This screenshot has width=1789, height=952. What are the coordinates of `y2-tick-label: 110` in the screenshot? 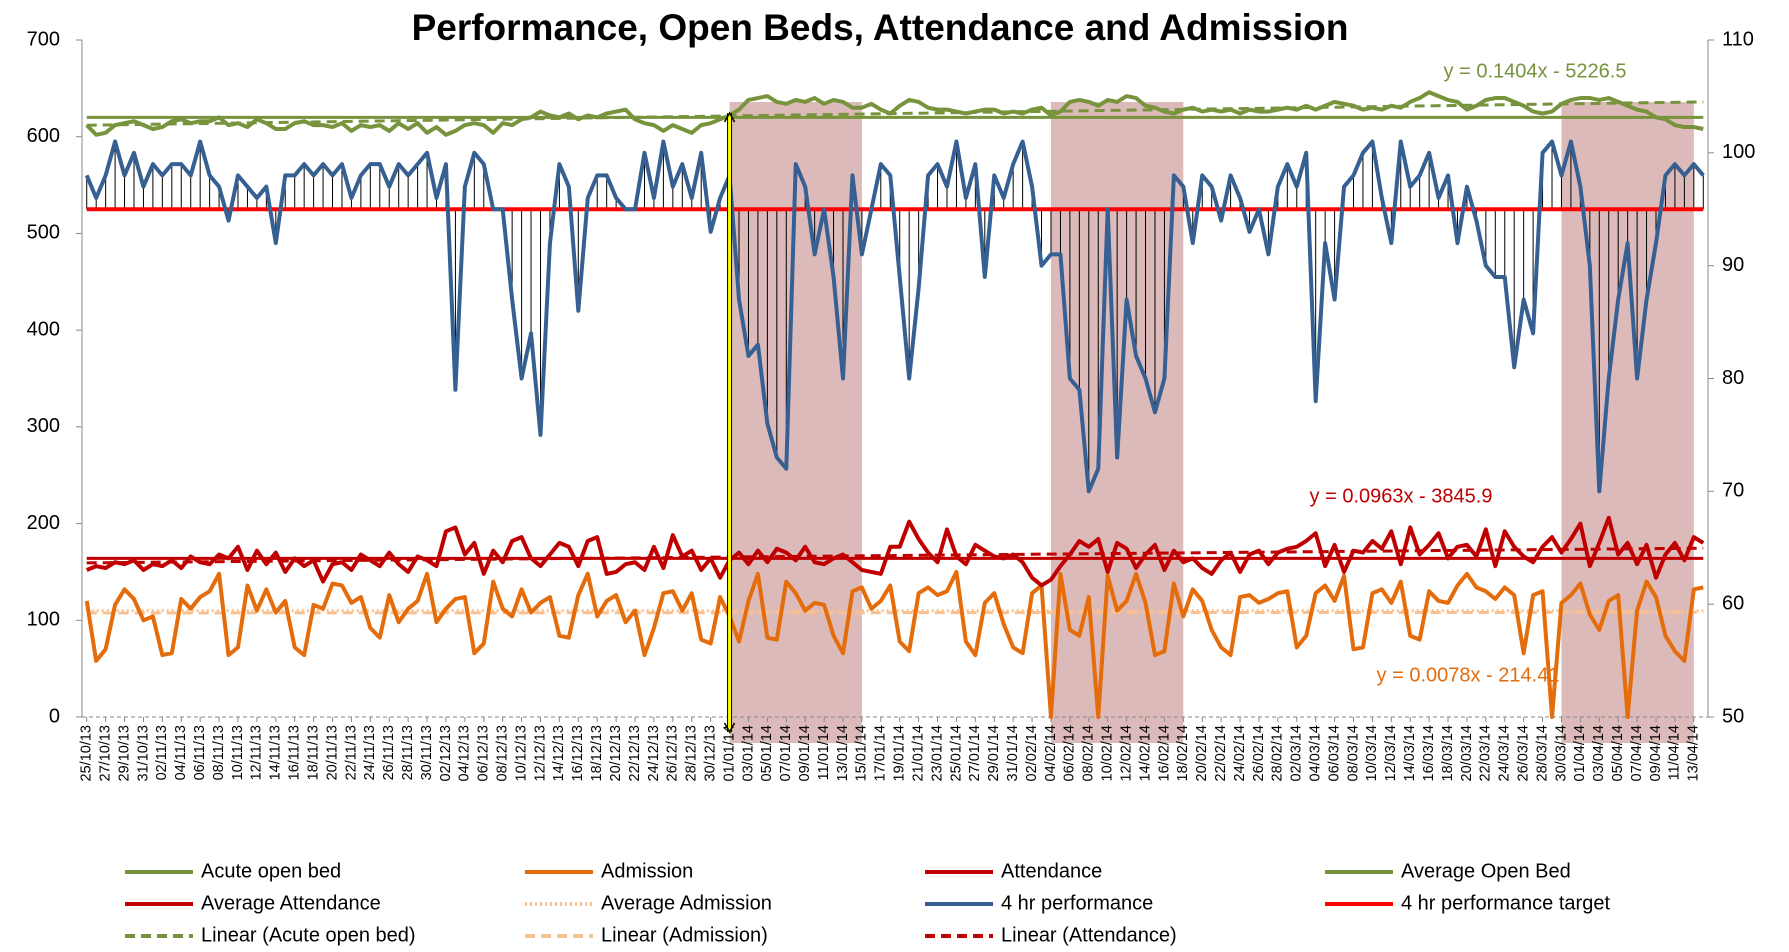 It's located at (1738, 39).